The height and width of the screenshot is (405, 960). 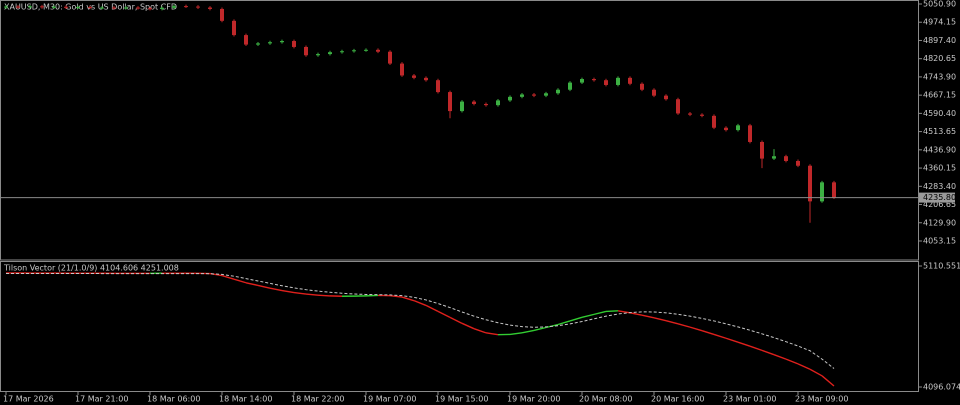 I want to click on y-tick-label: 4053.15, so click(x=939, y=240).